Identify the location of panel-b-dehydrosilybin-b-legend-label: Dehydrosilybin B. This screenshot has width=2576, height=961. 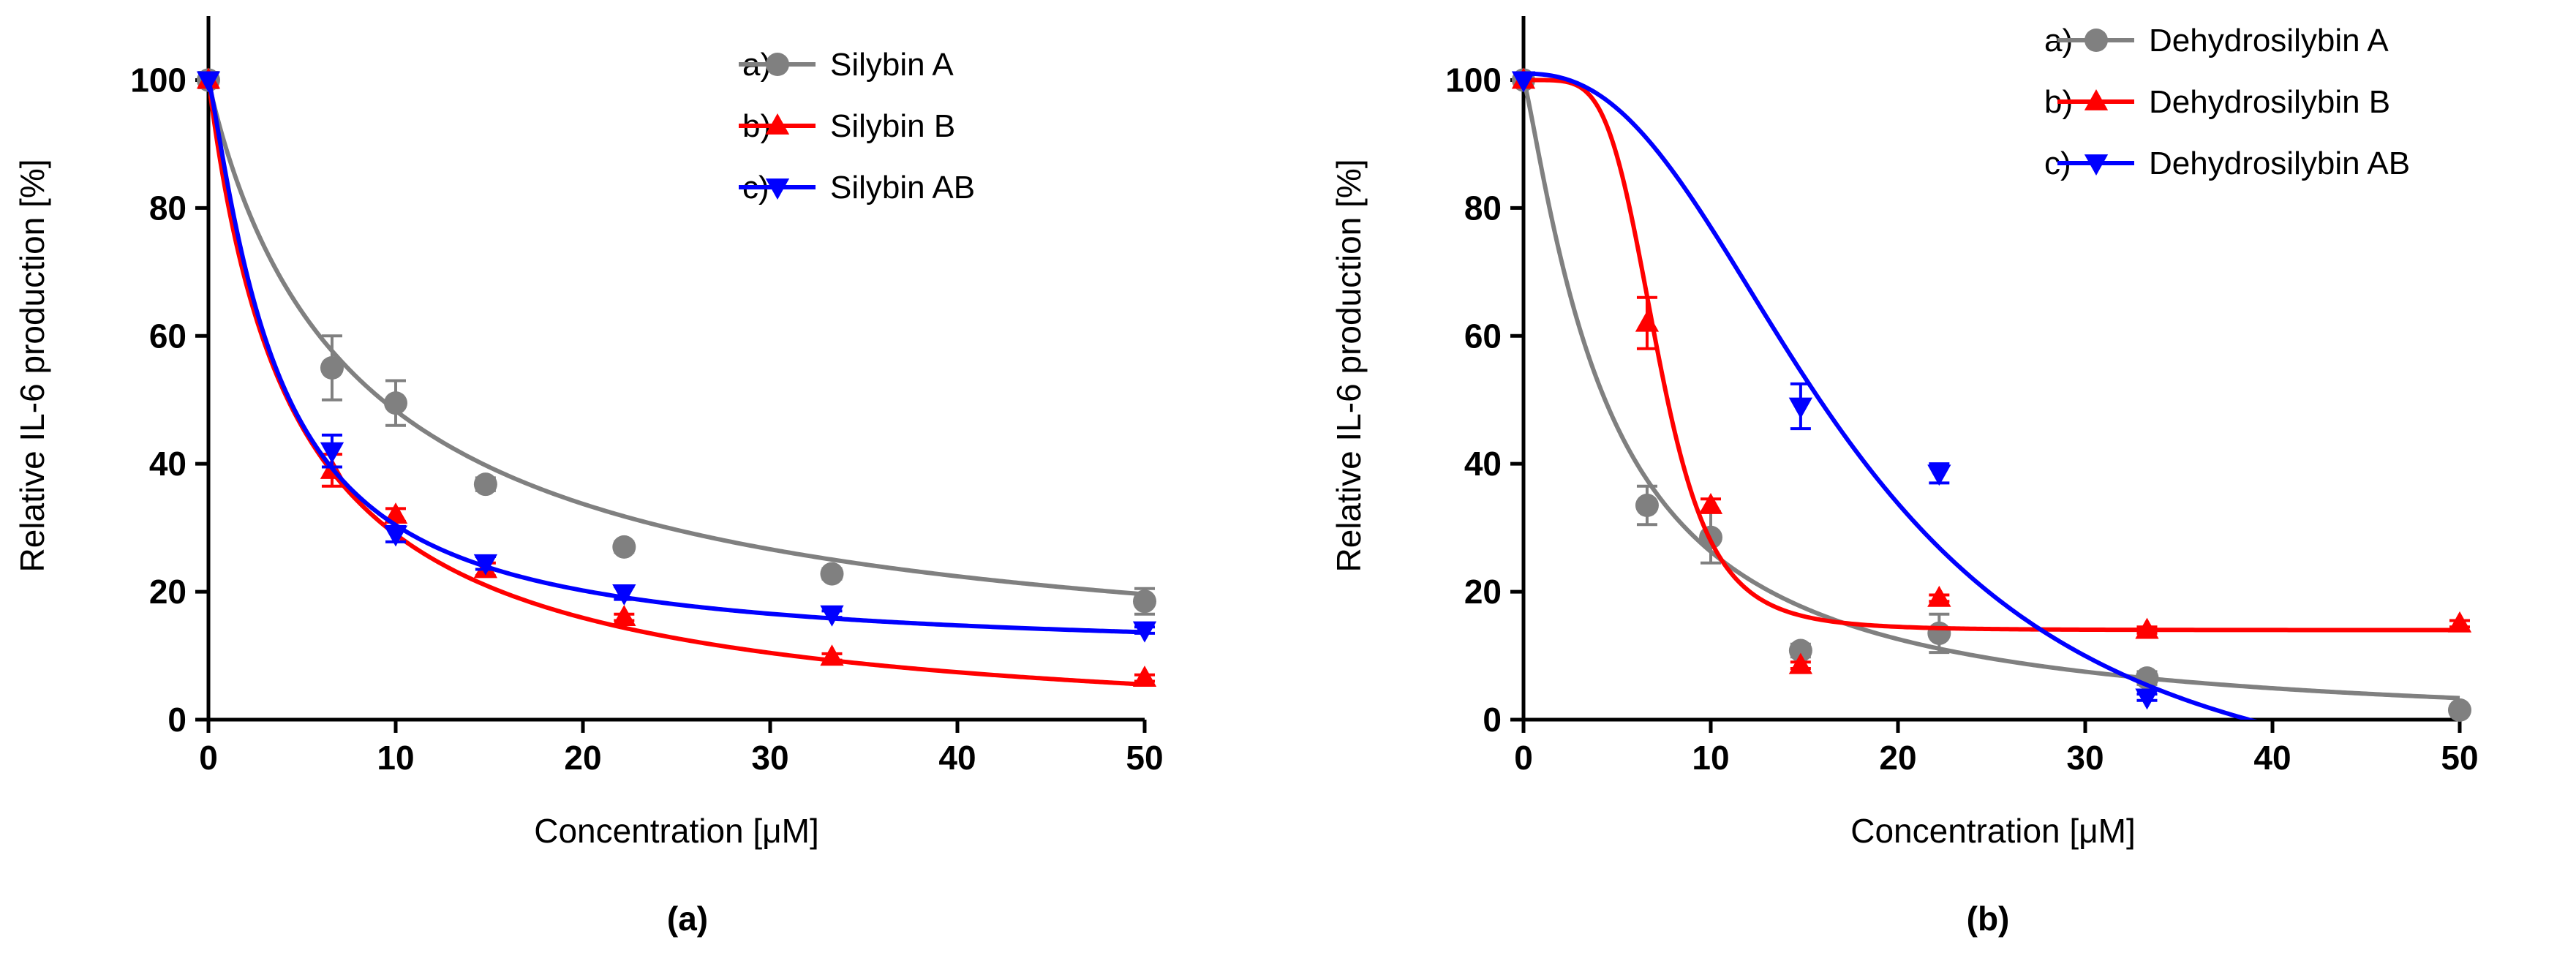
(2269, 102).